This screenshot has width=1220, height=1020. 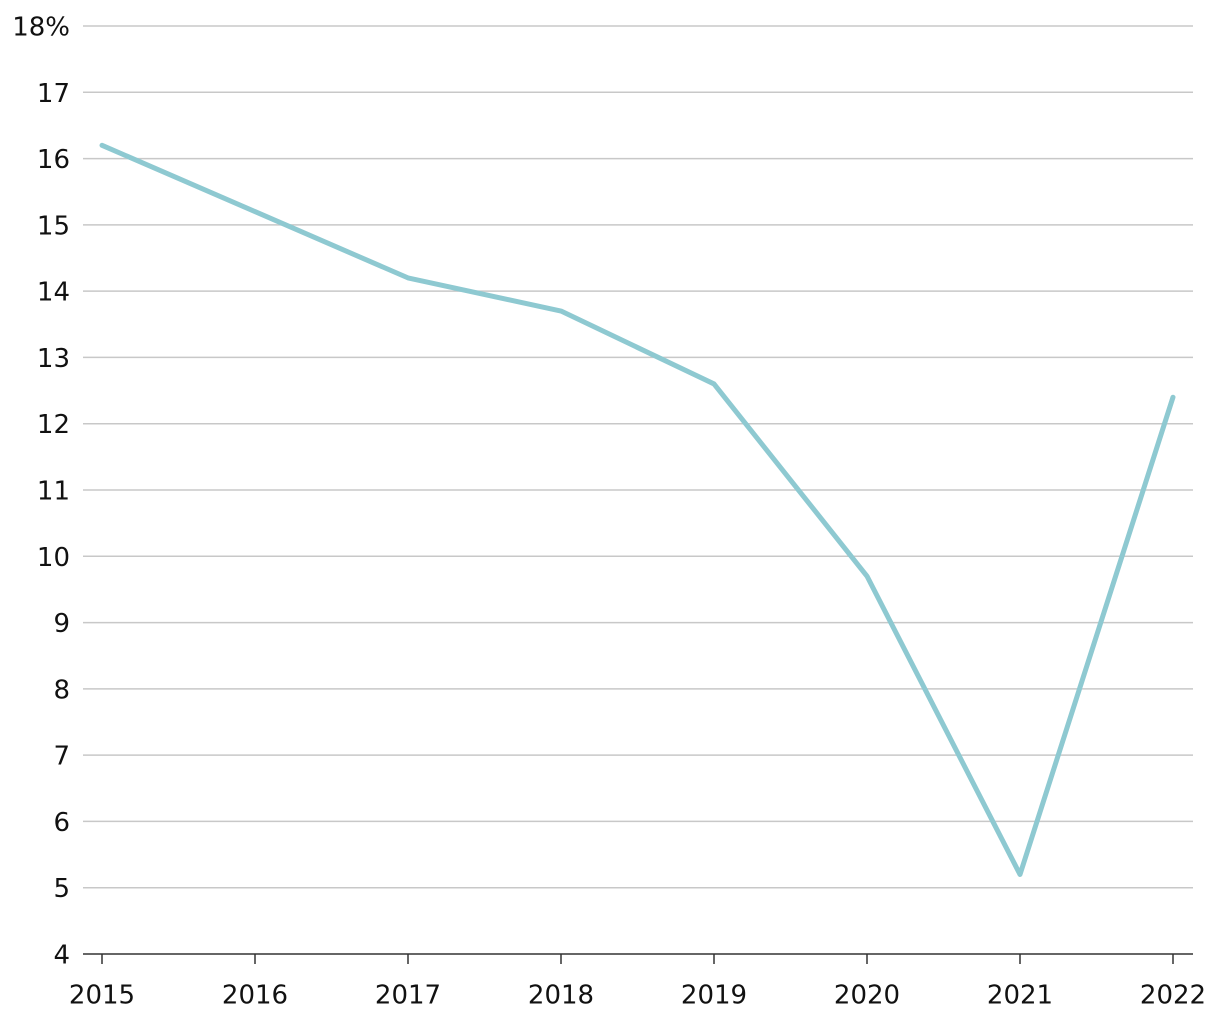 I want to click on y-tick-label: 11, so click(x=53, y=492).